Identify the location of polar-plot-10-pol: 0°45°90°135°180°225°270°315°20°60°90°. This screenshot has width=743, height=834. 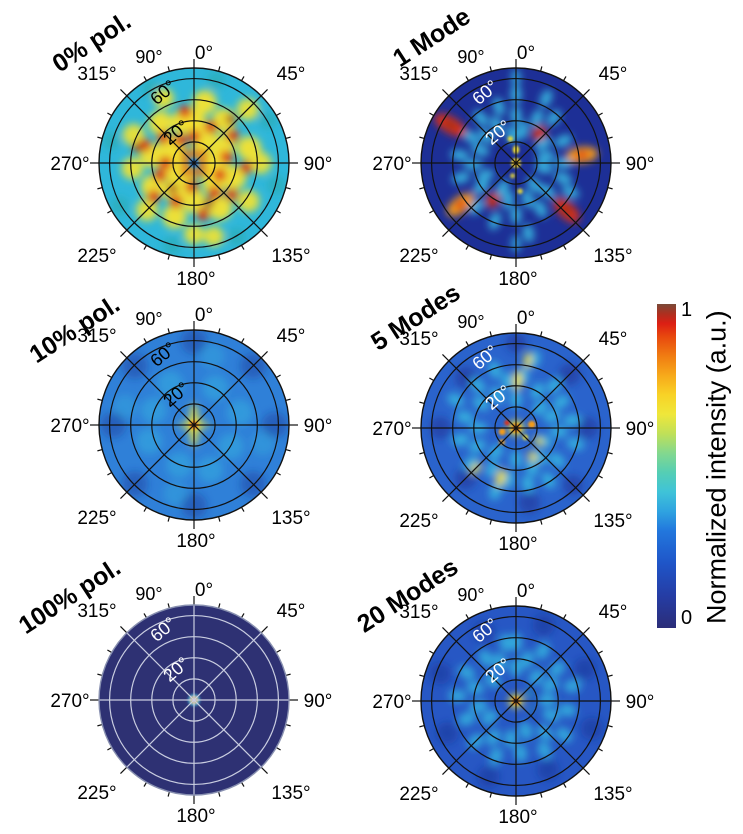
(191, 428).